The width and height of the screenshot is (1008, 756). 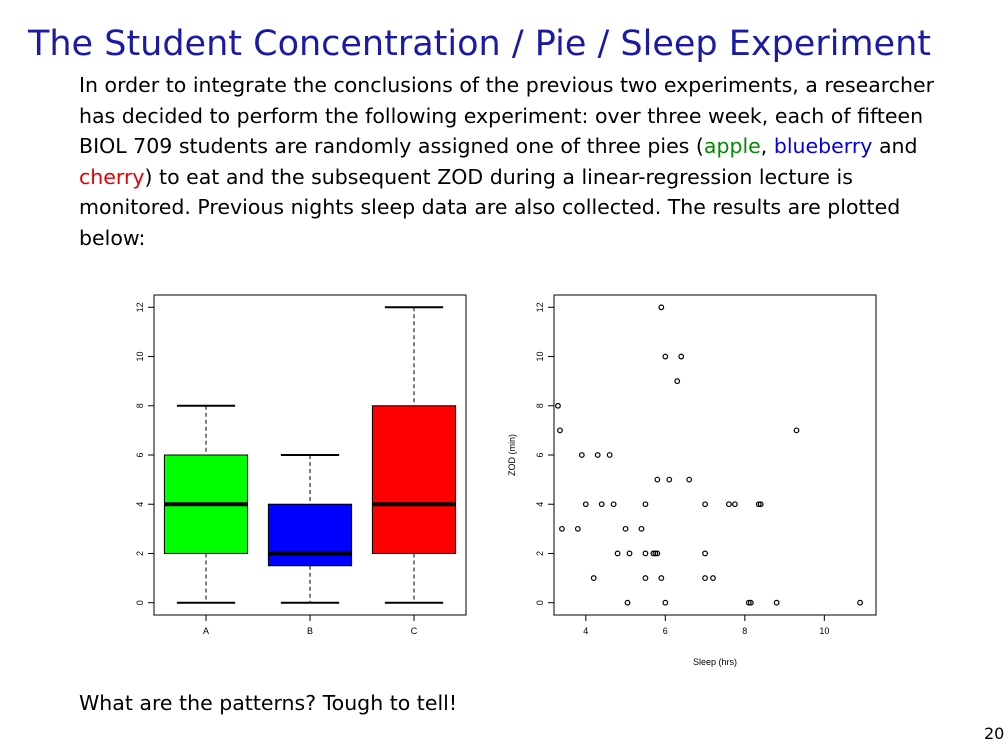 I want to click on box-c, so click(x=414, y=479).